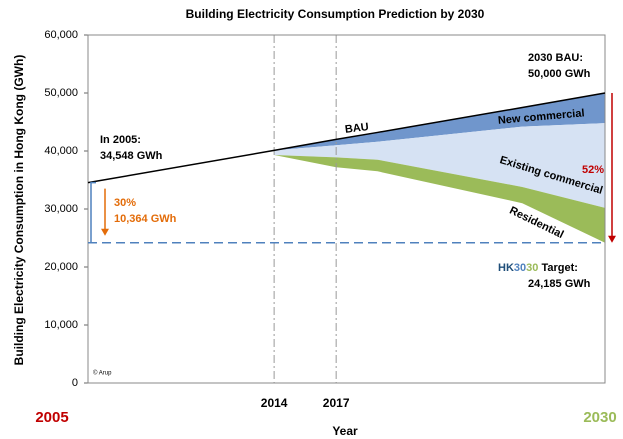 Image resolution: width=623 pixels, height=439 pixels. I want to click on y-tick-label: 0, so click(75, 383).